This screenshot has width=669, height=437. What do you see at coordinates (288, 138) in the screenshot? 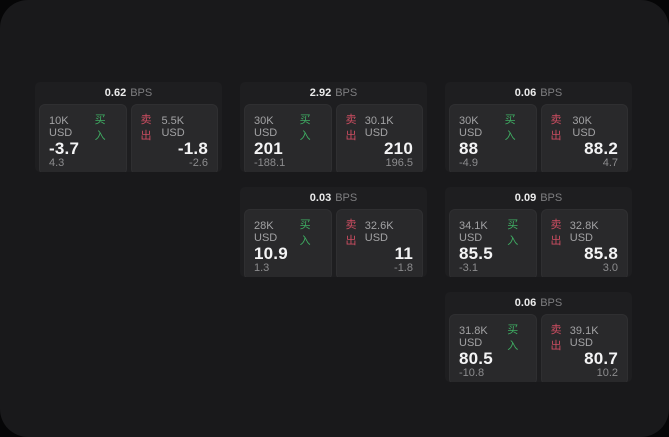
I see `buy-quote-tile: 30K USD 买入 201 -188.1` at bounding box center [288, 138].